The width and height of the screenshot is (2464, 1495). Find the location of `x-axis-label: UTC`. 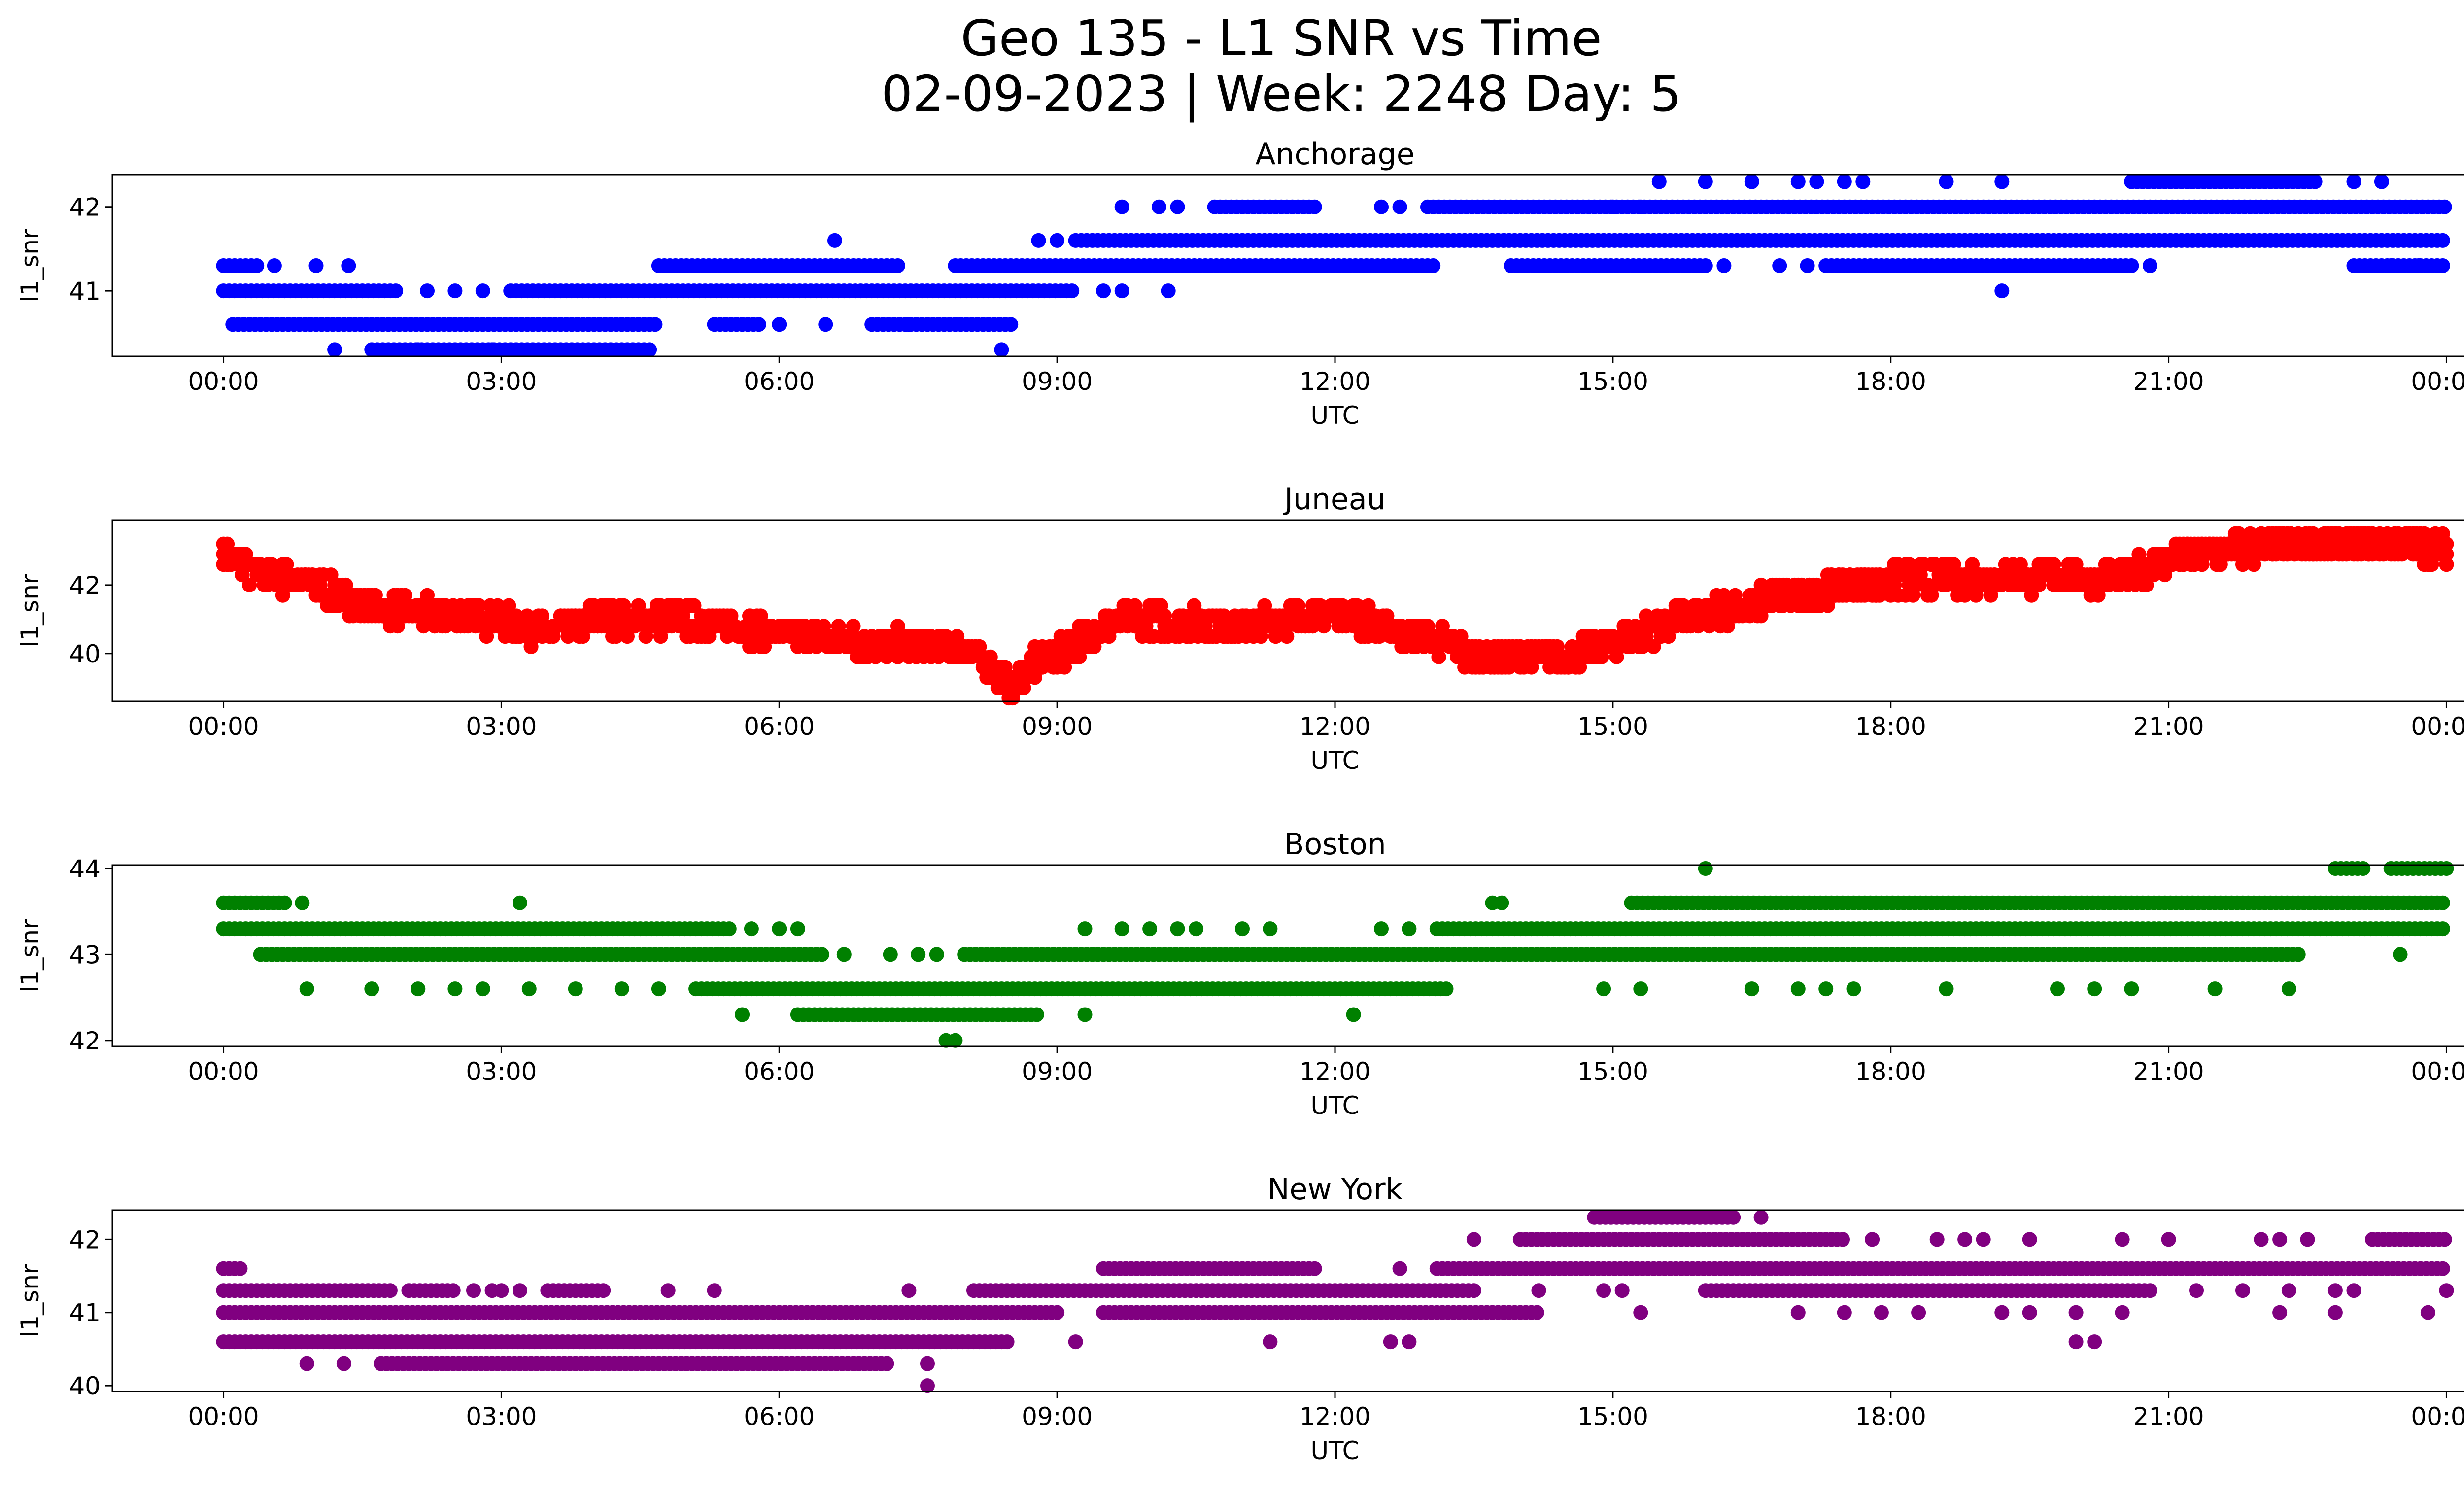

x-axis-label: UTC is located at coordinates (1334, 1105).